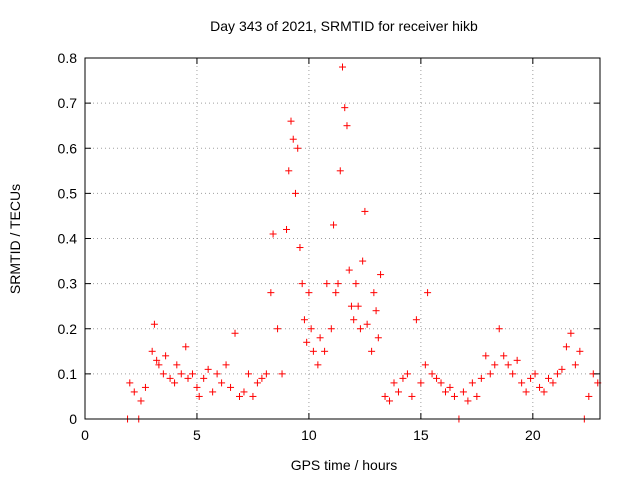 This screenshot has width=640, height=480. I want to click on y-tick-label: 0.7, so click(68, 103).